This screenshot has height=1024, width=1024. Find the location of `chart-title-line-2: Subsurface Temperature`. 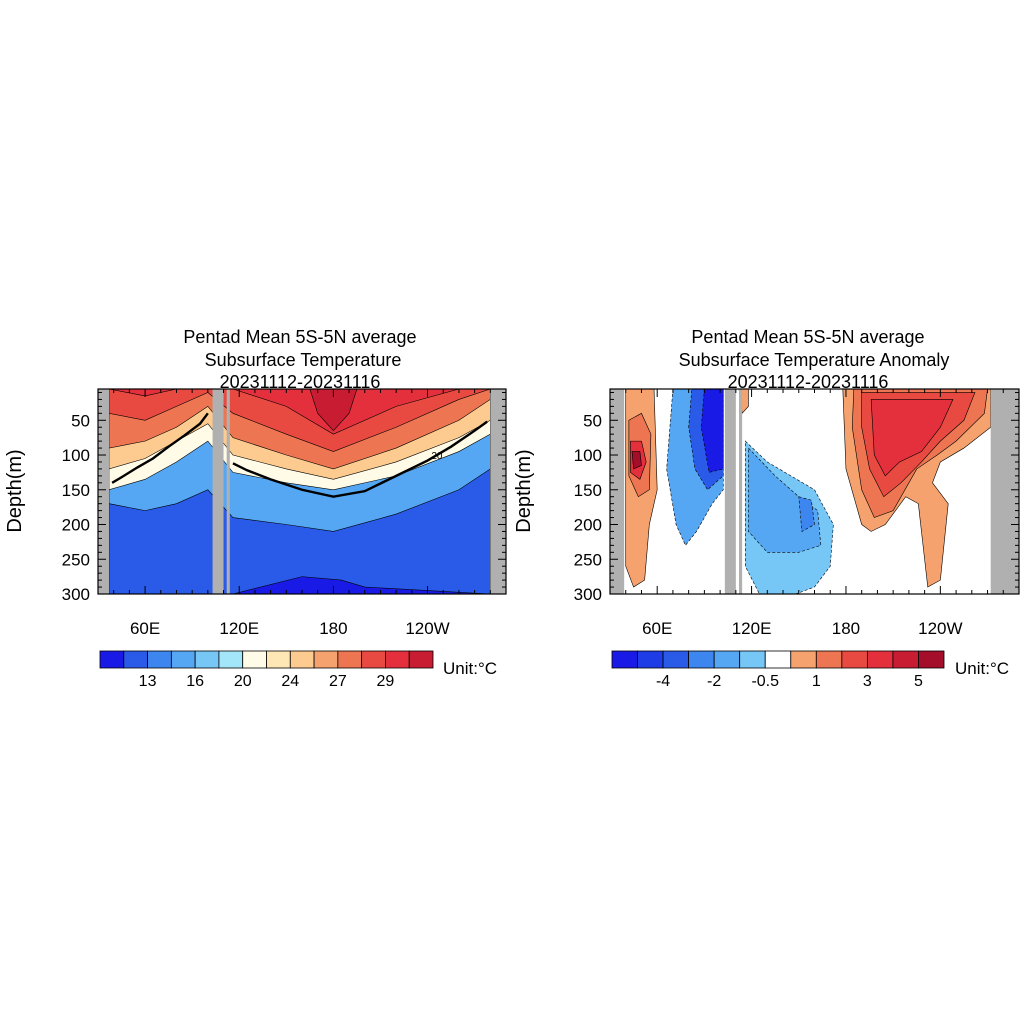

chart-title-line-2: Subsurface Temperature is located at coordinates (303, 360).